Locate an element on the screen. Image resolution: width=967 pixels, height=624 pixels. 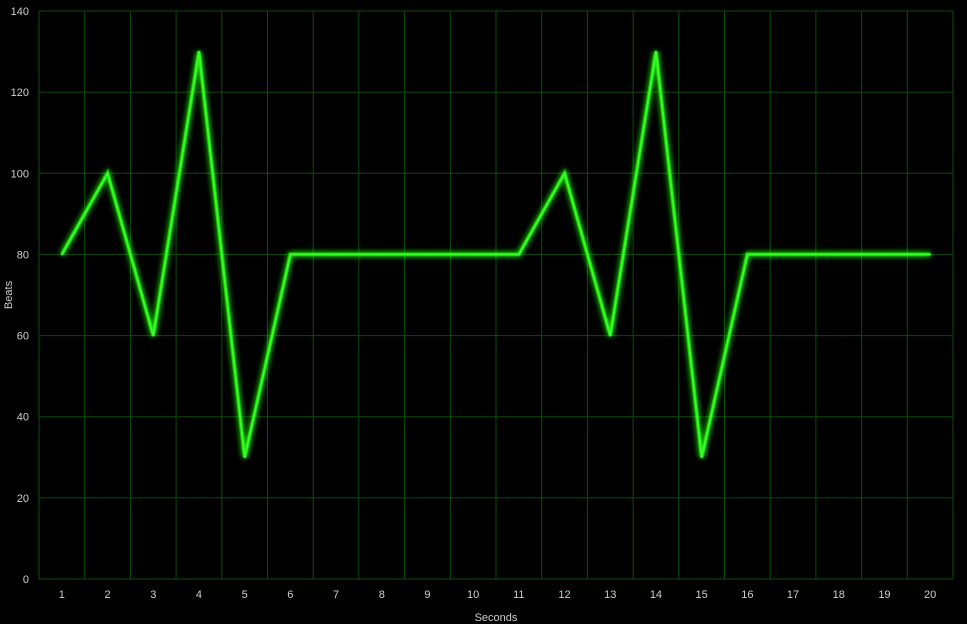
x-tick-label: 3 is located at coordinates (153, 595).